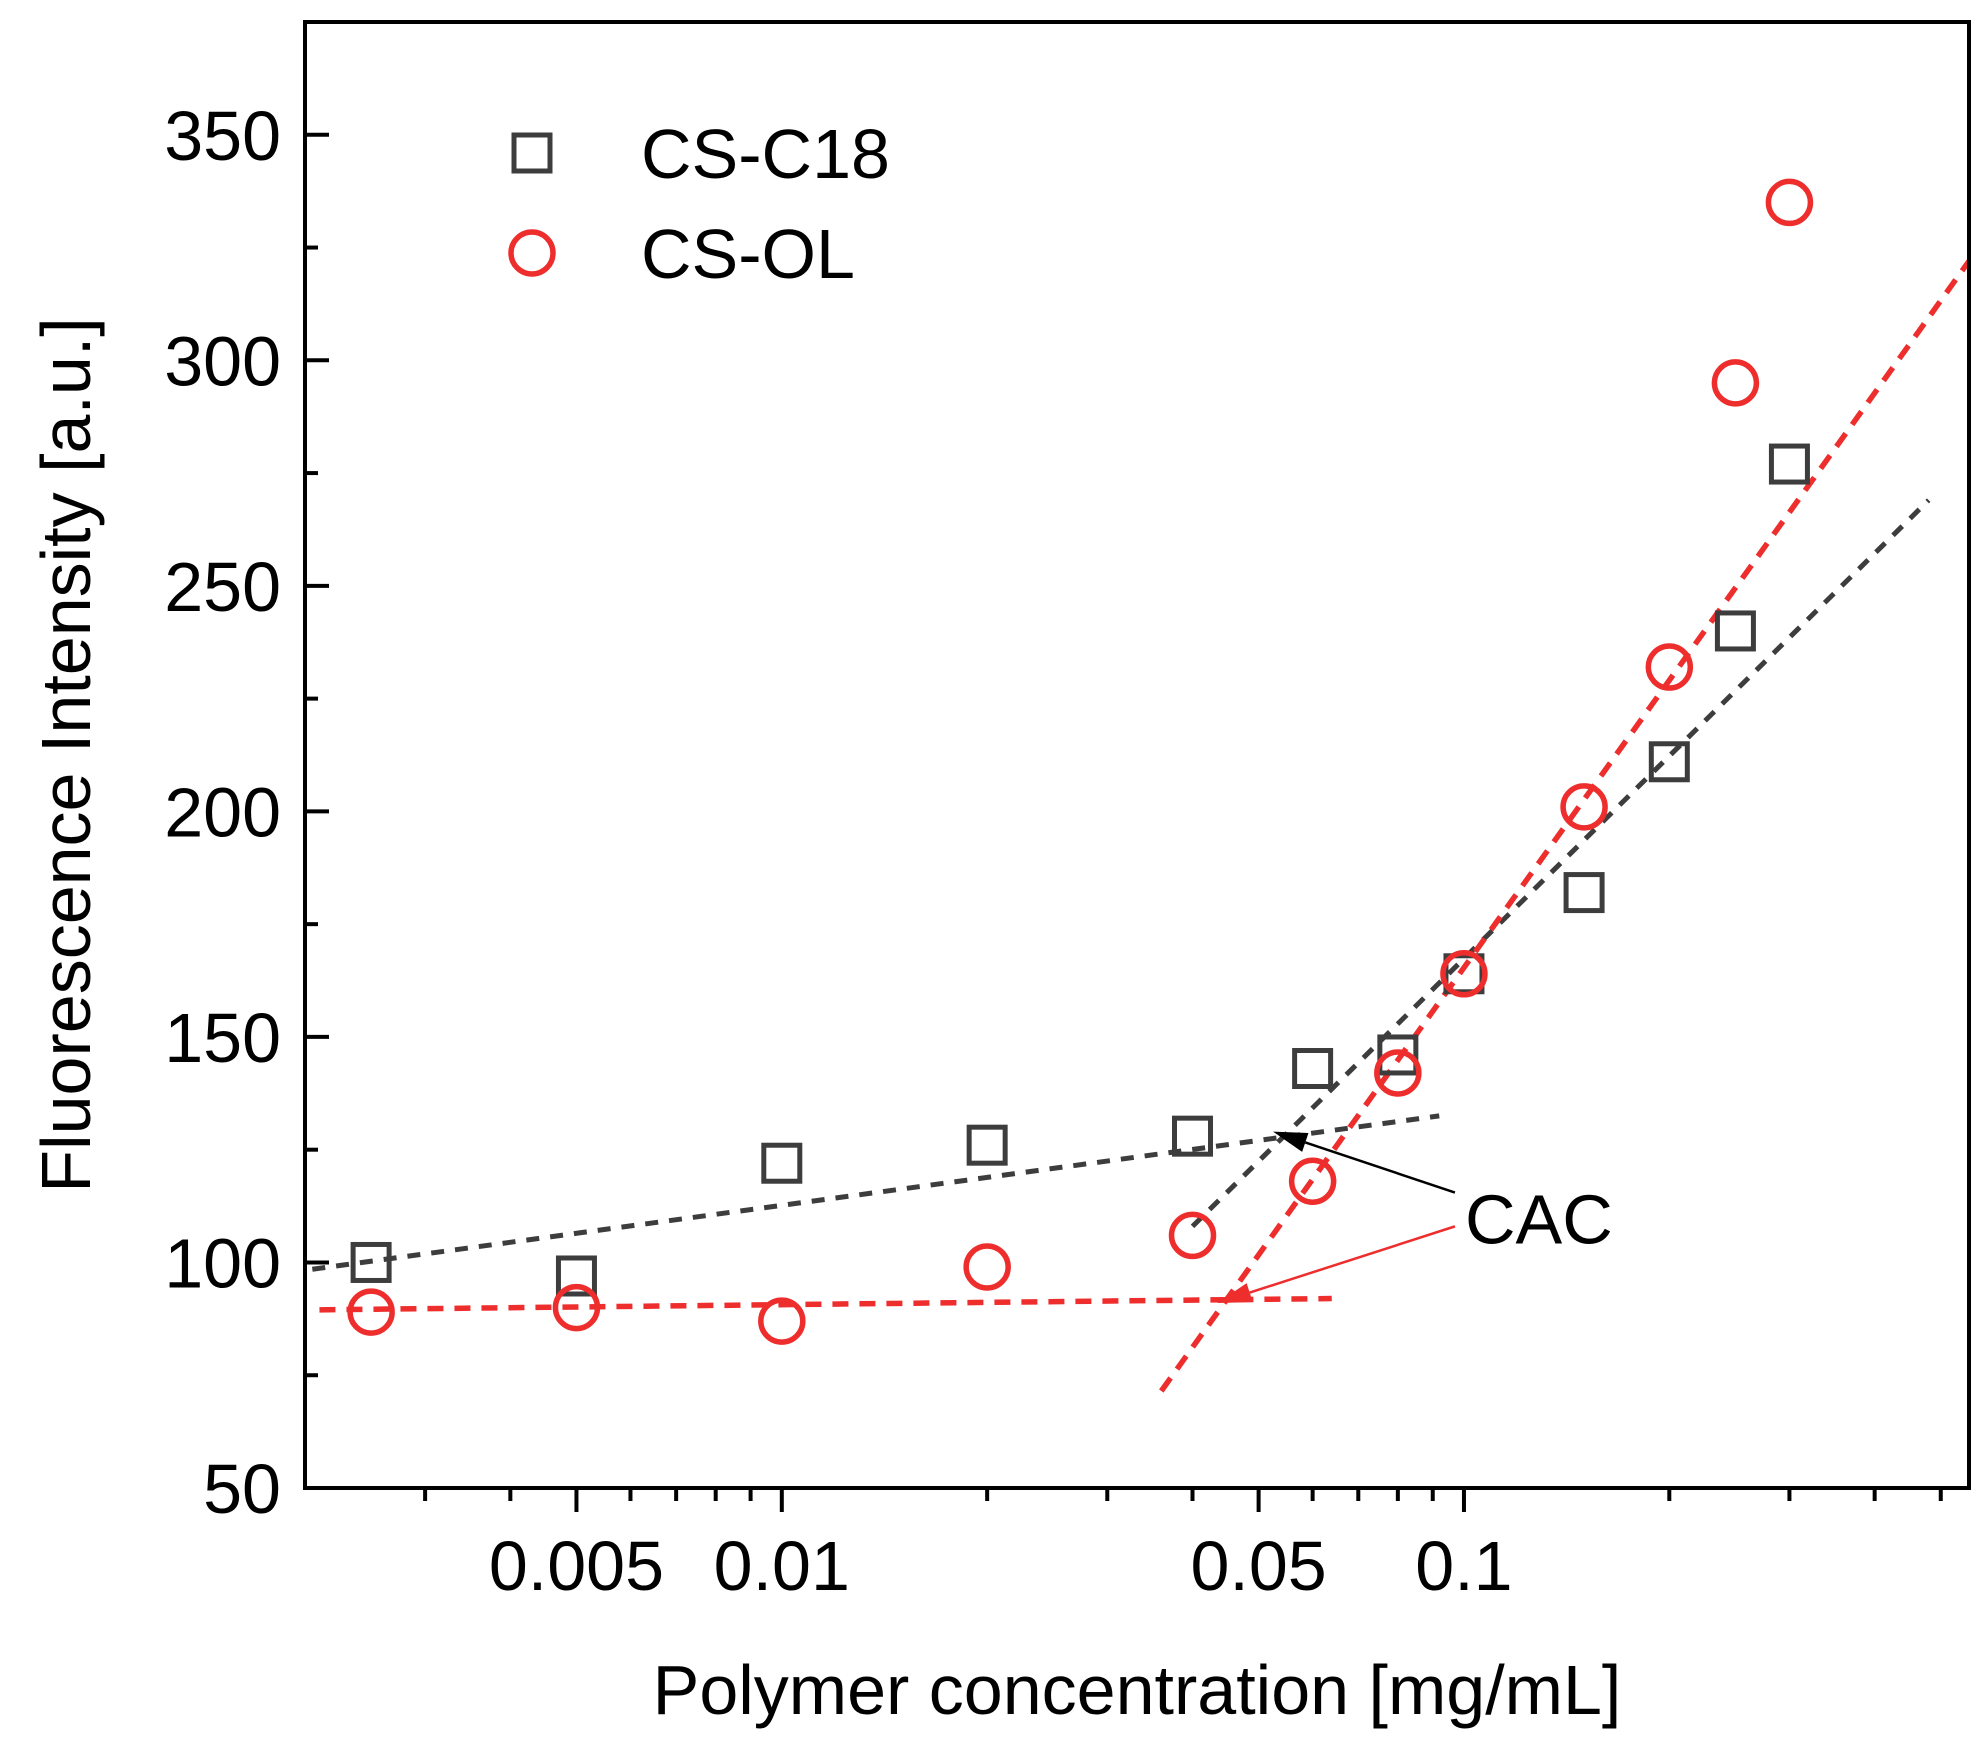 Image resolution: width=1986 pixels, height=1746 pixels. What do you see at coordinates (1539, 1219) in the screenshot?
I see `cac-label: CAC` at bounding box center [1539, 1219].